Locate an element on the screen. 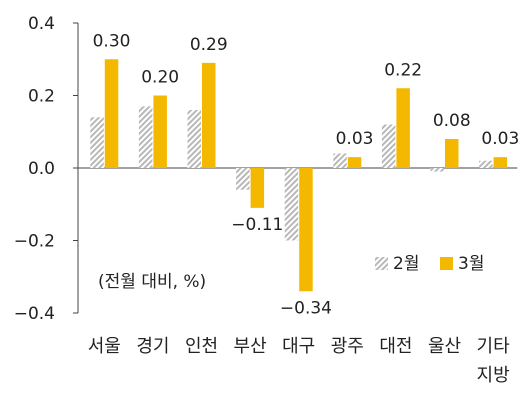 The height and width of the screenshot is (408, 528). data-label: 0.08 is located at coordinates (452, 121).